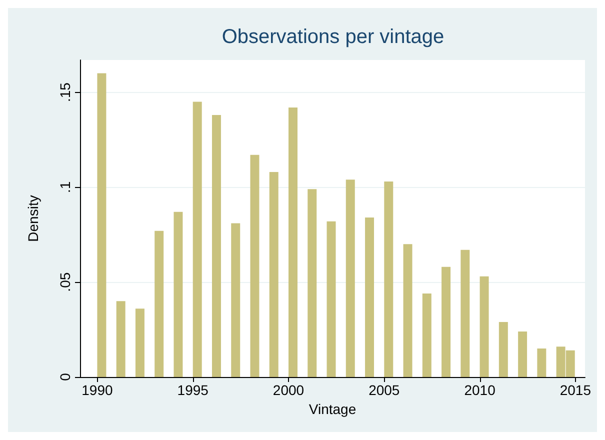 The width and height of the screenshot is (605, 440). Describe the element at coordinates (65, 92) in the screenshot. I see `y-tick-label: .15` at that location.